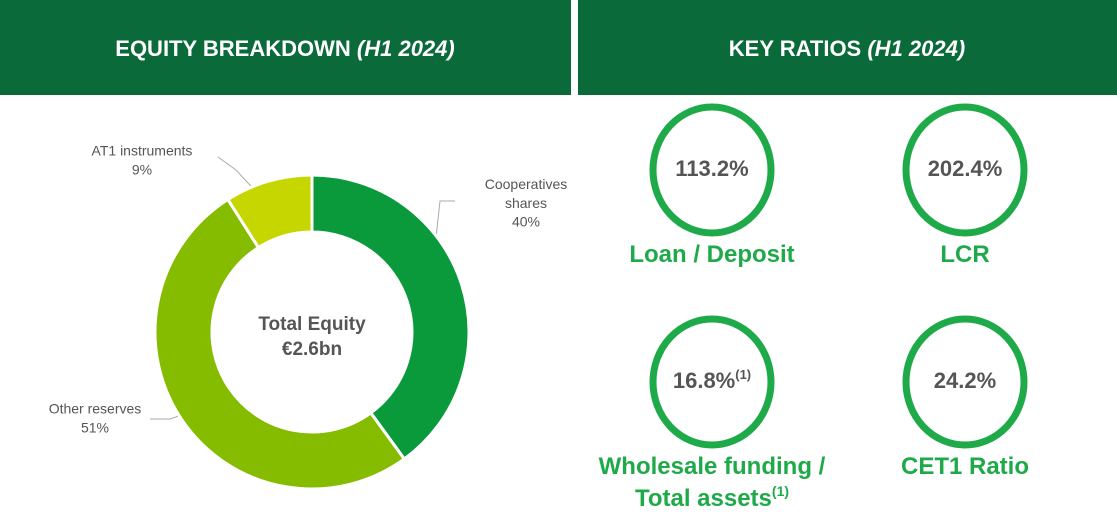 Image resolution: width=1117 pixels, height=513 pixels. I want to click on ratio-value: 113.2%, so click(711, 168).